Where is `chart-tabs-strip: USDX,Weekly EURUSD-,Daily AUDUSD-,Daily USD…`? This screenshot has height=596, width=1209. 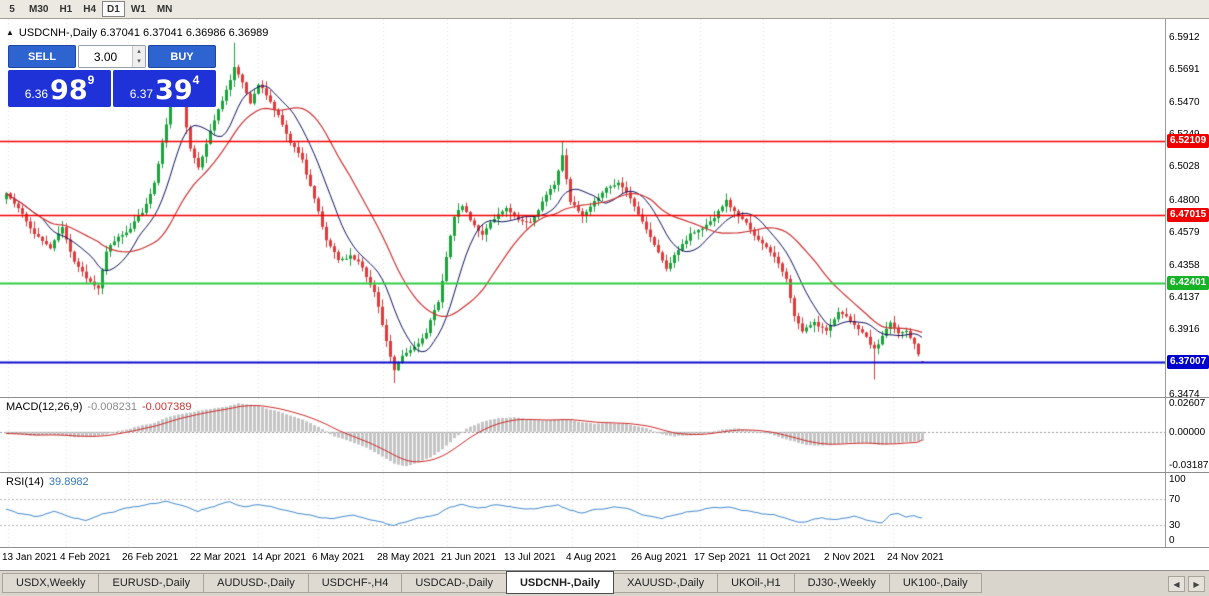
chart-tabs-strip: USDX,Weekly EURUSD-,Daily AUDUSD-,Daily USD… is located at coordinates (492, 582).